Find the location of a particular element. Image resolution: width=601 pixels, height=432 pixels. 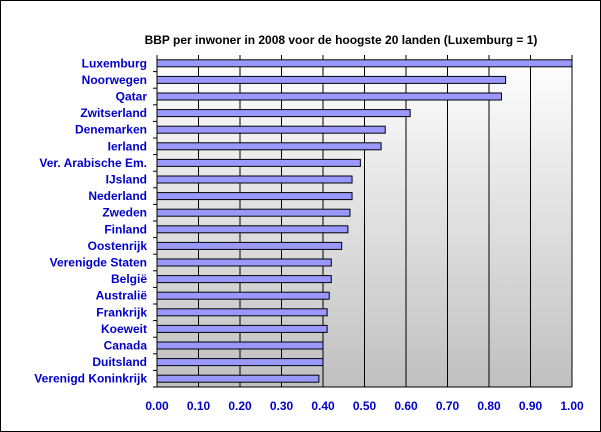

x-tick-label: 0.00 is located at coordinates (157, 406).